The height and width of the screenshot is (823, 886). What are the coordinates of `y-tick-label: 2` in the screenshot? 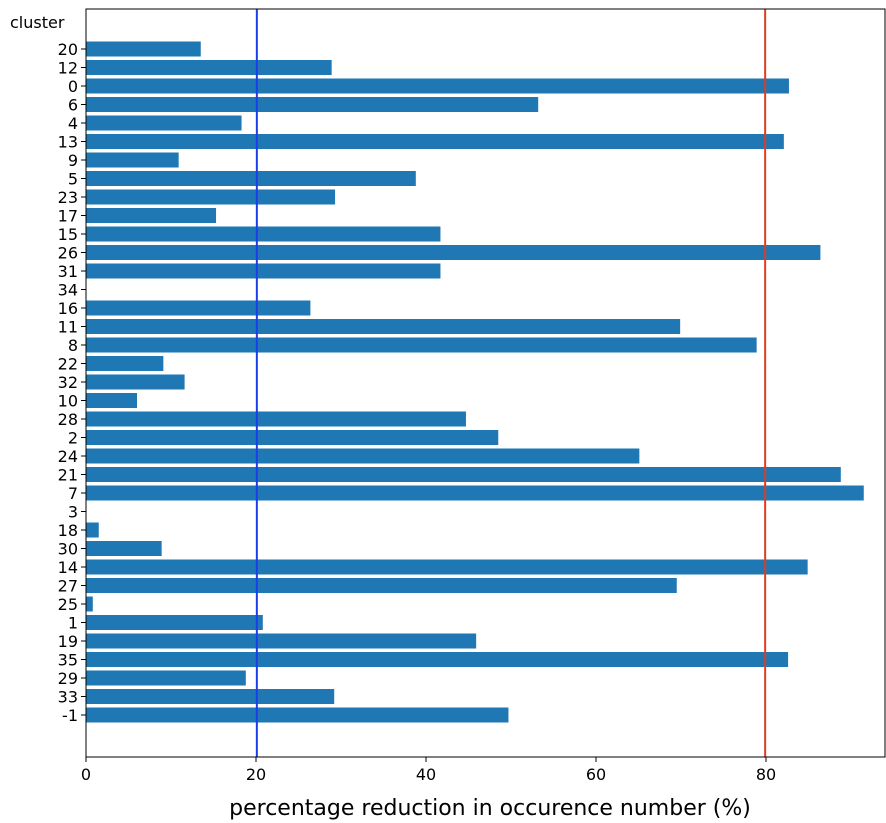 It's located at (73, 438).